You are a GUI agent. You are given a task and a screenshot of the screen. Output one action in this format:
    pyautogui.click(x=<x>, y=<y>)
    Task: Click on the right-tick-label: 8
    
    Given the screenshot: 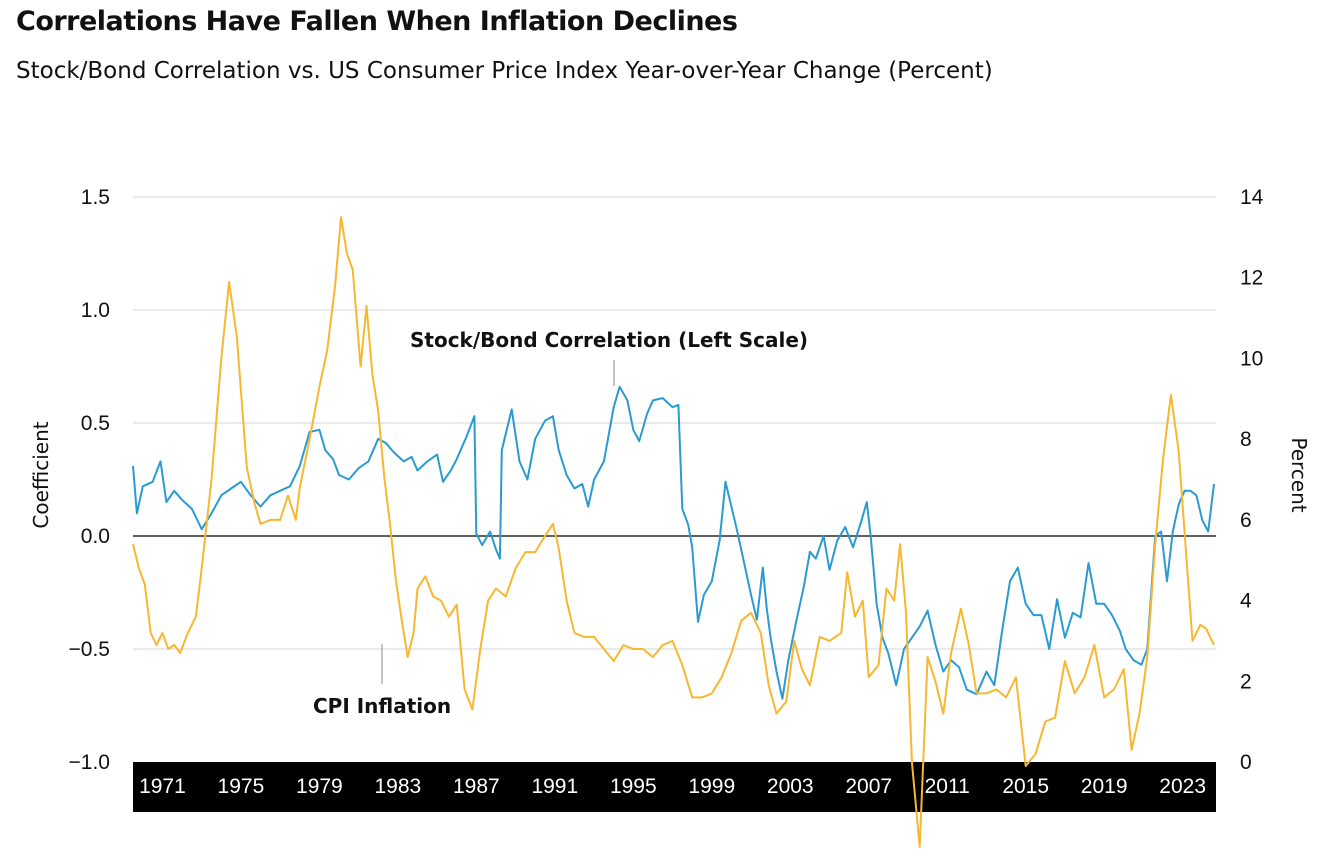 What is the action you would take?
    pyautogui.click(x=1246, y=439)
    